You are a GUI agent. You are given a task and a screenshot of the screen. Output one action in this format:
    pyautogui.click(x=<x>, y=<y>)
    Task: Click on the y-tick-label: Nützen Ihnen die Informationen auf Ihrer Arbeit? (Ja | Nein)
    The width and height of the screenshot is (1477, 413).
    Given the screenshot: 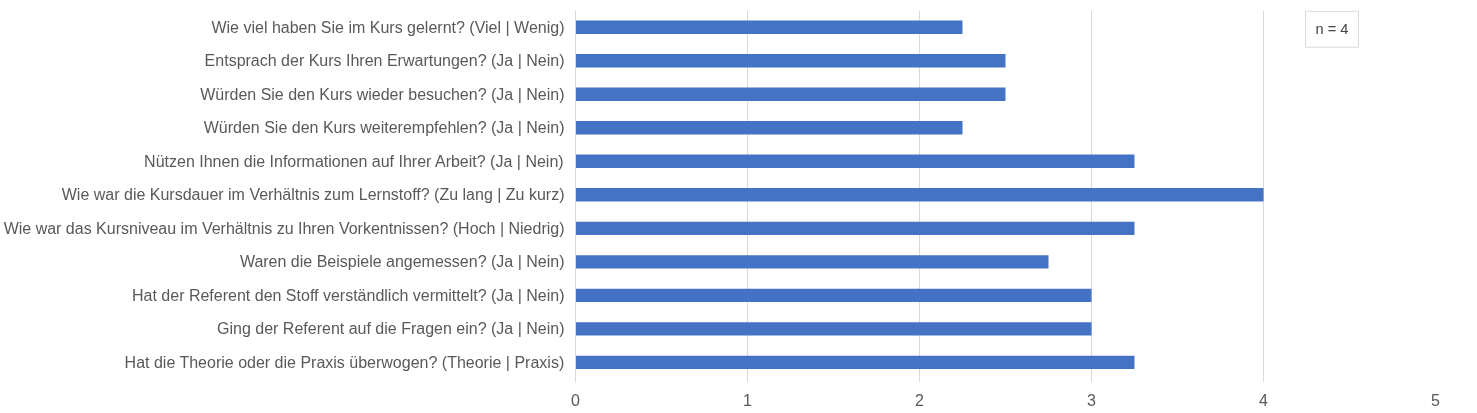 What is the action you would take?
    pyautogui.click(x=354, y=161)
    